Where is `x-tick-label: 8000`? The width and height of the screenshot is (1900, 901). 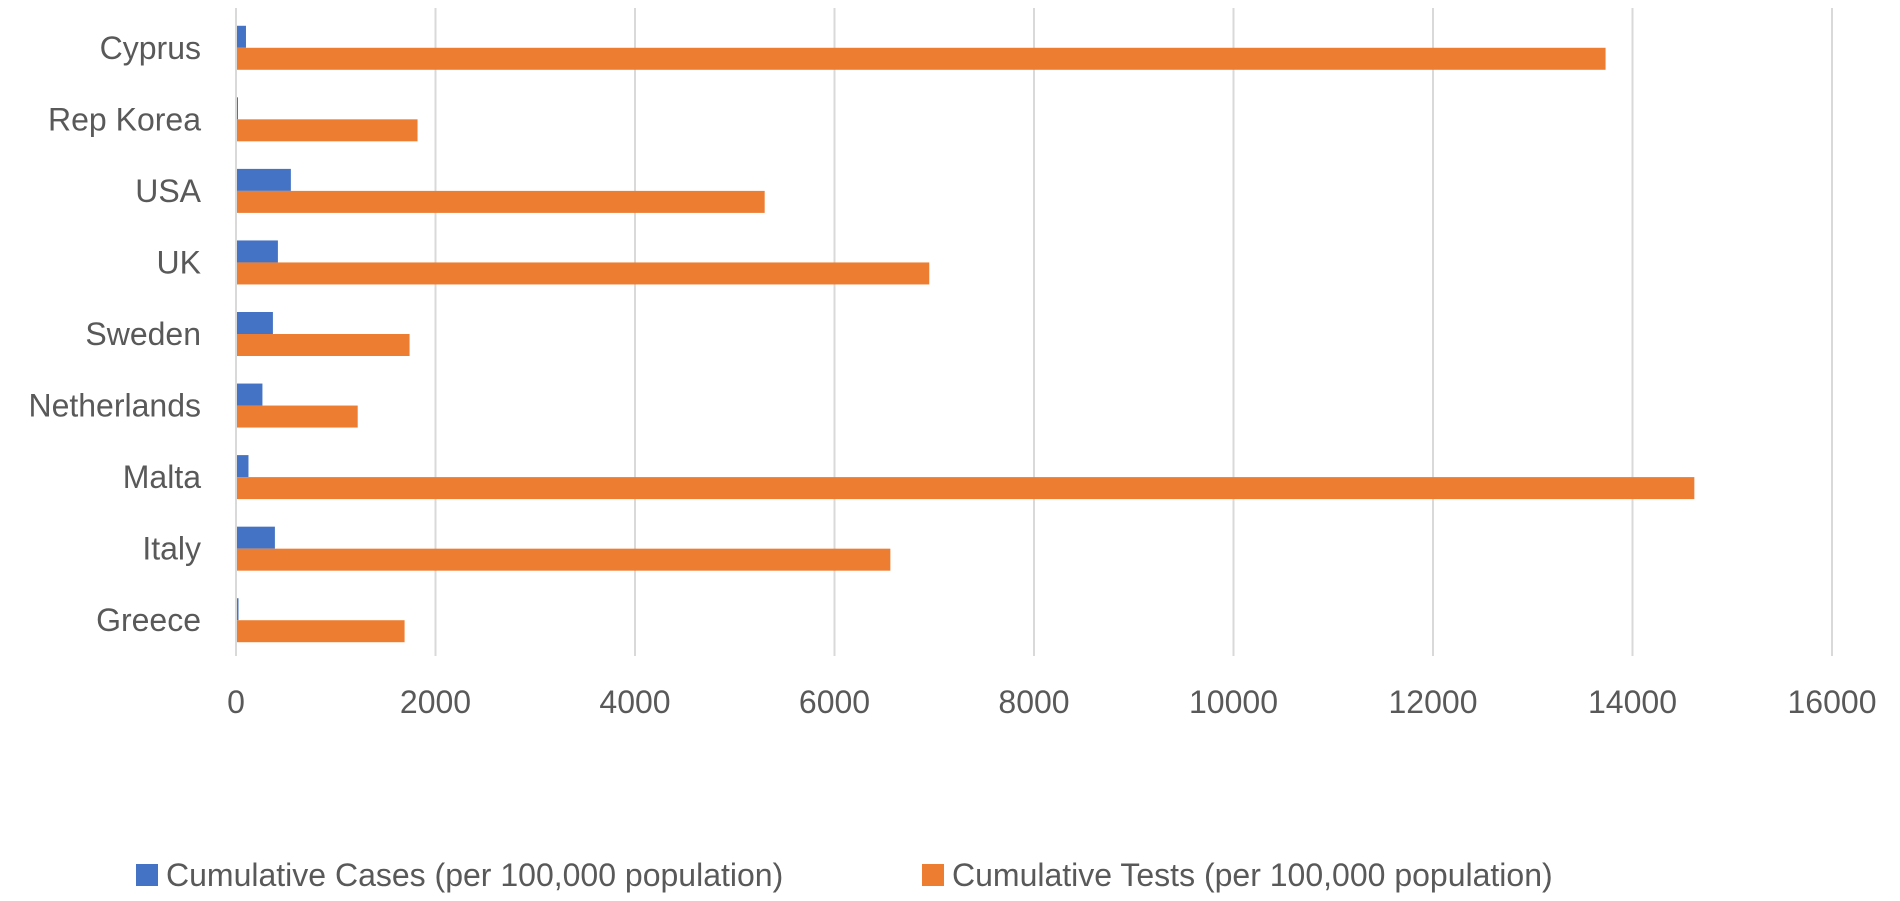
x-tick-label: 8000 is located at coordinates (1033, 702).